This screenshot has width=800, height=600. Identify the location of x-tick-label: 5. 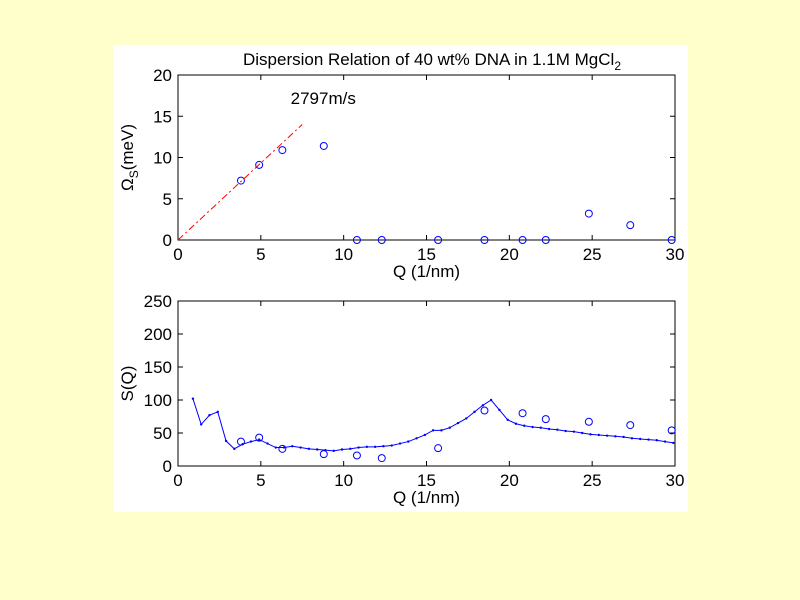
(260, 480).